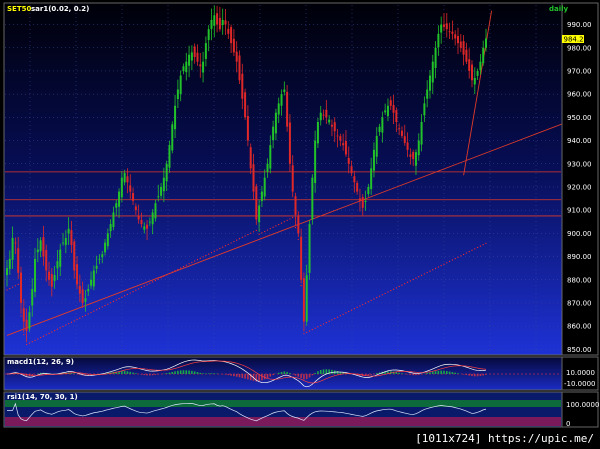  What do you see at coordinates (579, 350) in the screenshot?
I see `y-tick-label: 850.00` at bounding box center [579, 350].